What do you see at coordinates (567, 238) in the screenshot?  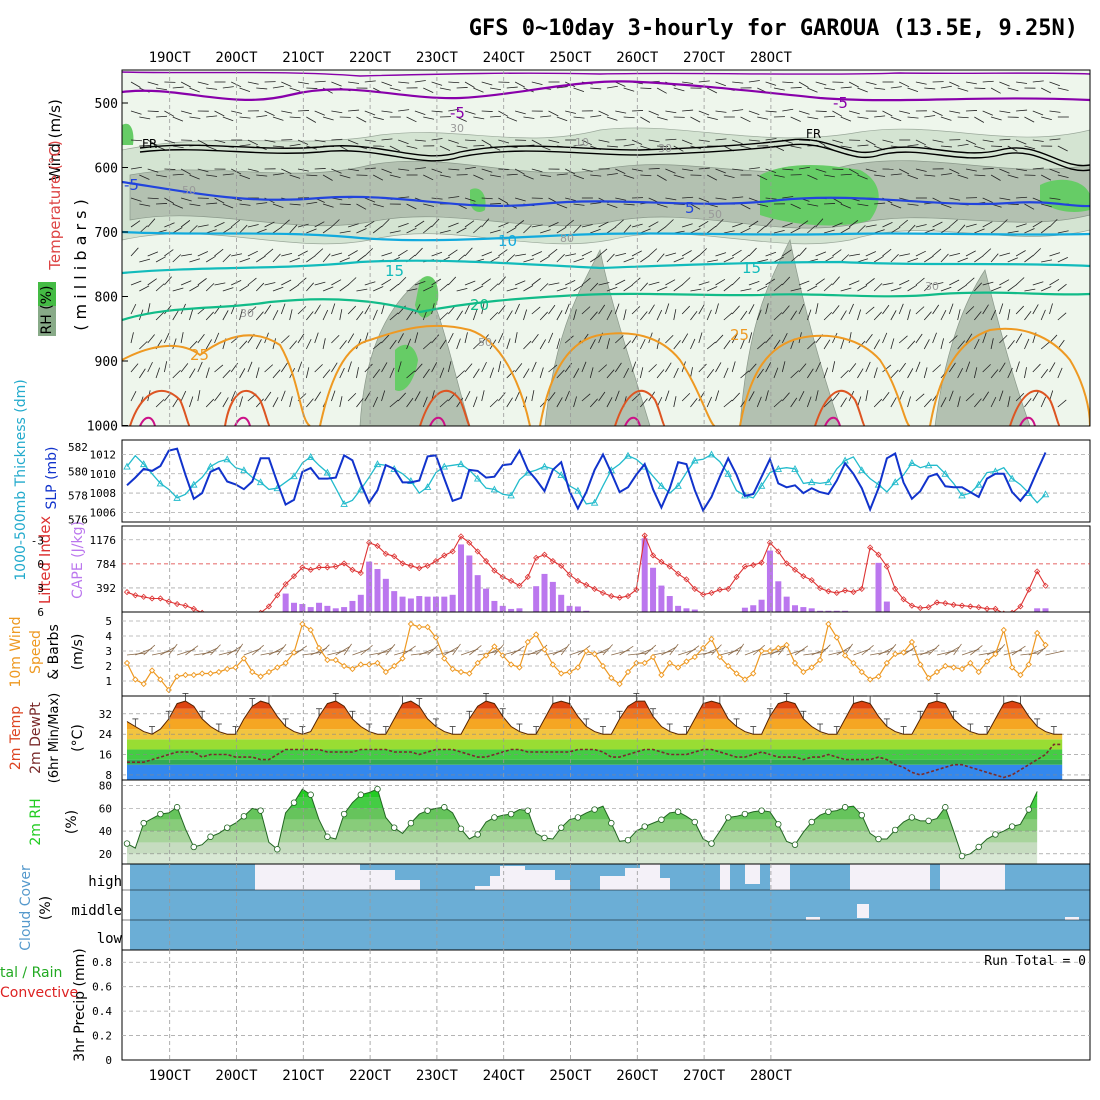 I see `rh-label-80: 80` at bounding box center [567, 238].